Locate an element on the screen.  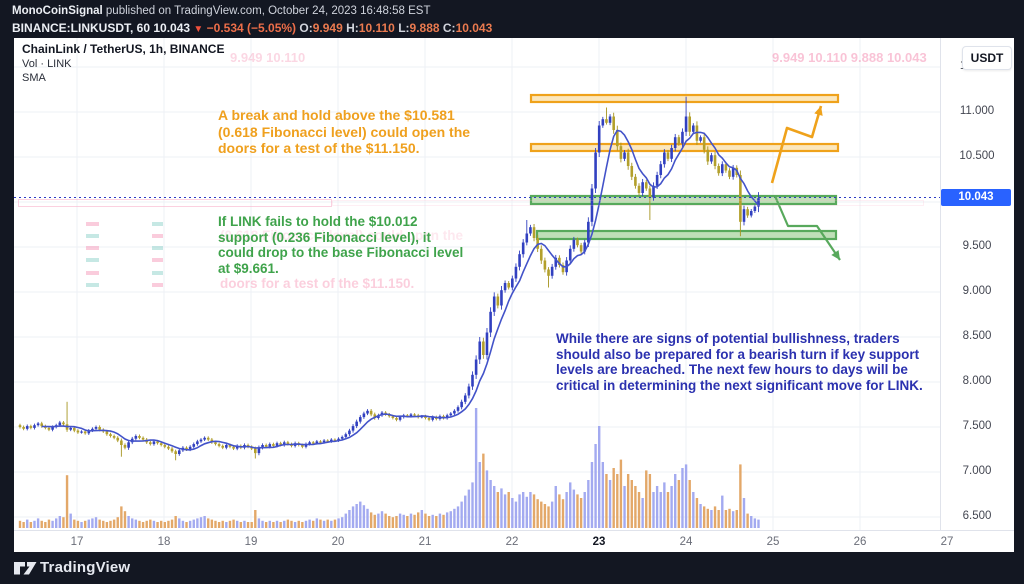
currency-toggle-button: USDT is located at coordinates (987, 58).